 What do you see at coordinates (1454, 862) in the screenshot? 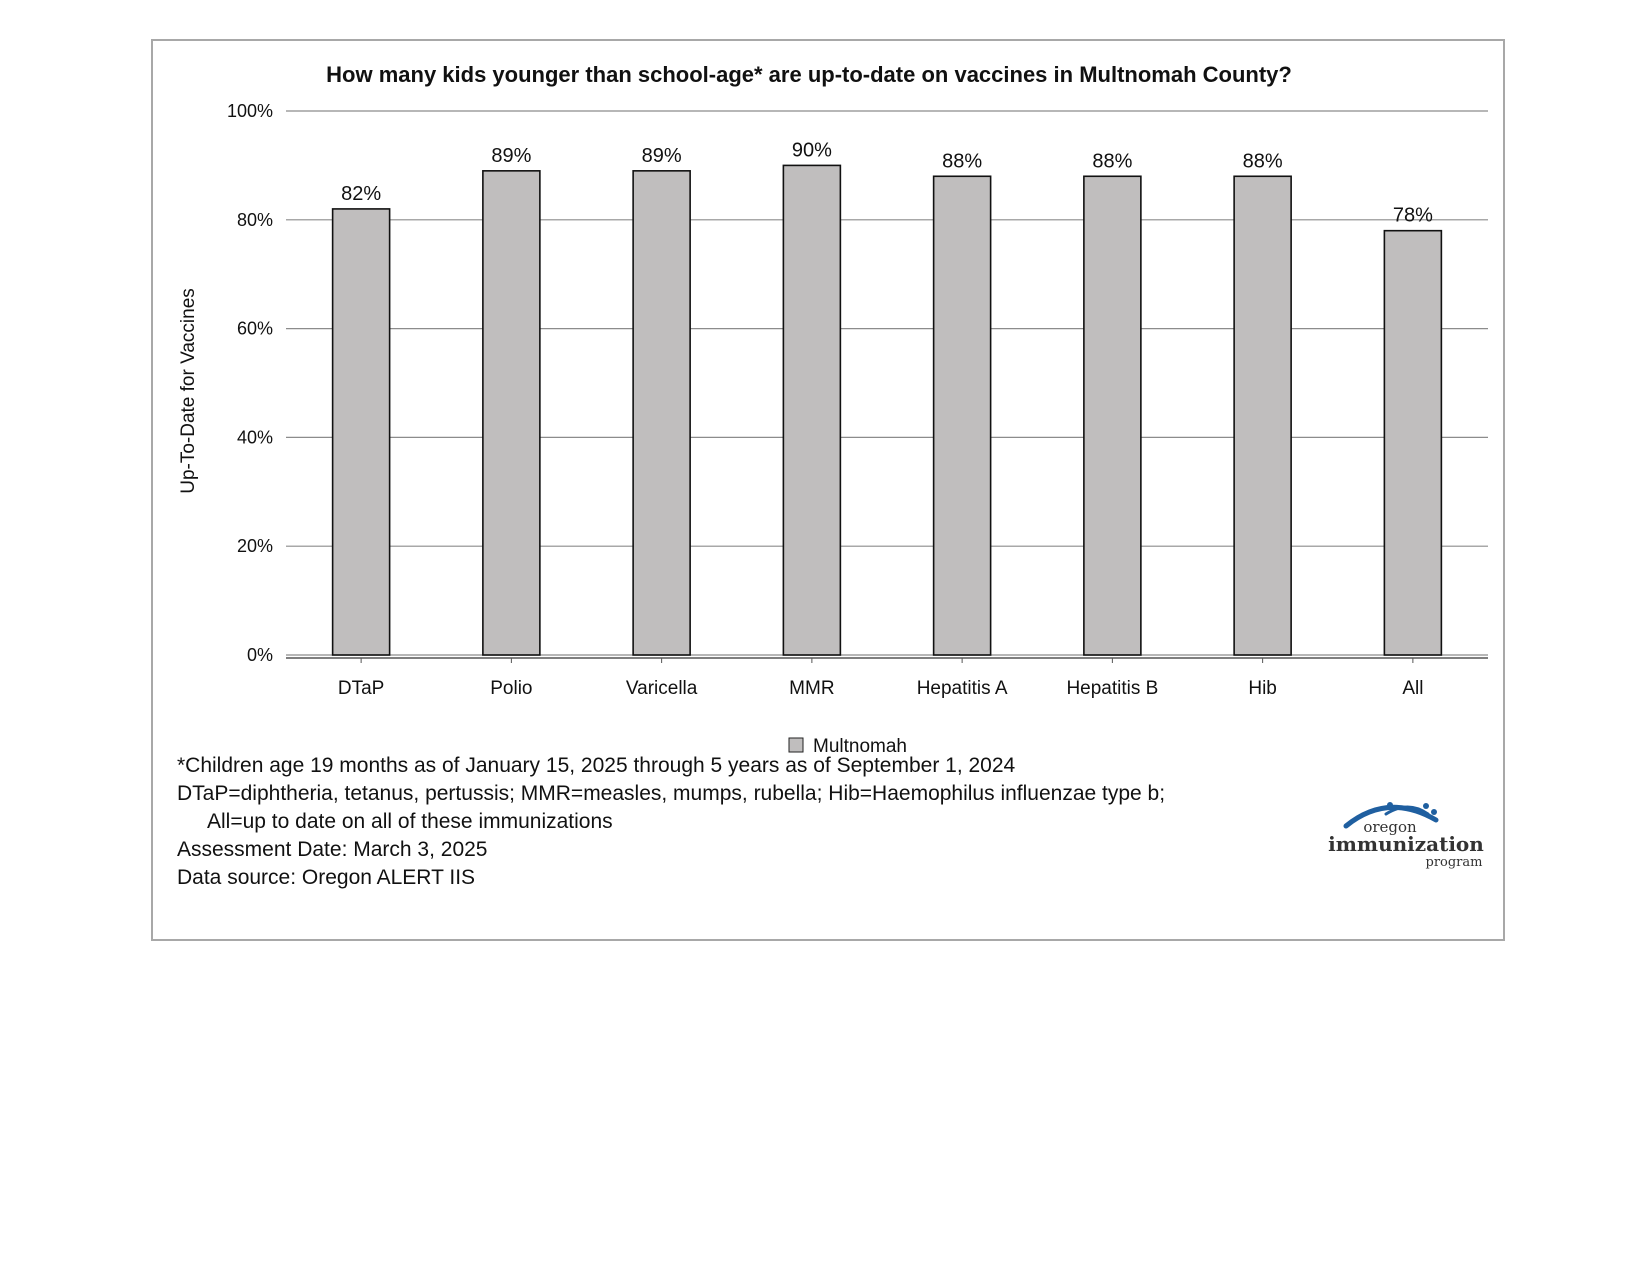
I see `logo-text-program: program` at bounding box center [1454, 862].